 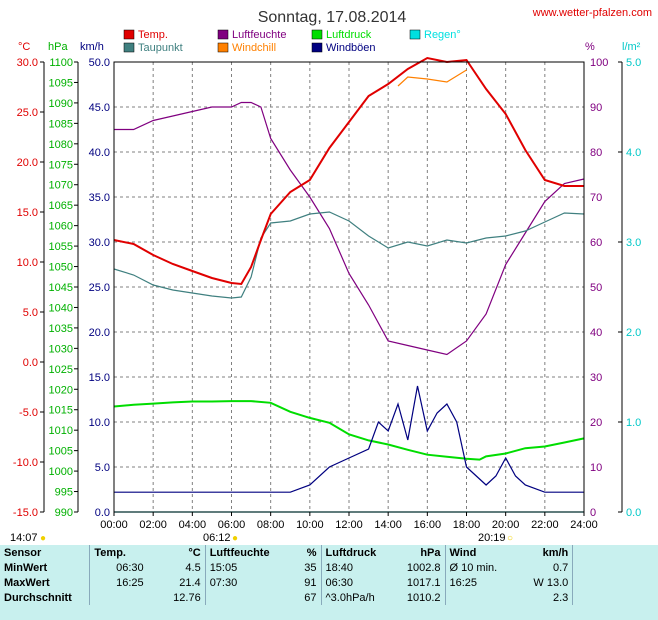 What do you see at coordinates (473, 567) in the screenshot?
I see `stats-wind-time: Ø 10 min.` at bounding box center [473, 567].